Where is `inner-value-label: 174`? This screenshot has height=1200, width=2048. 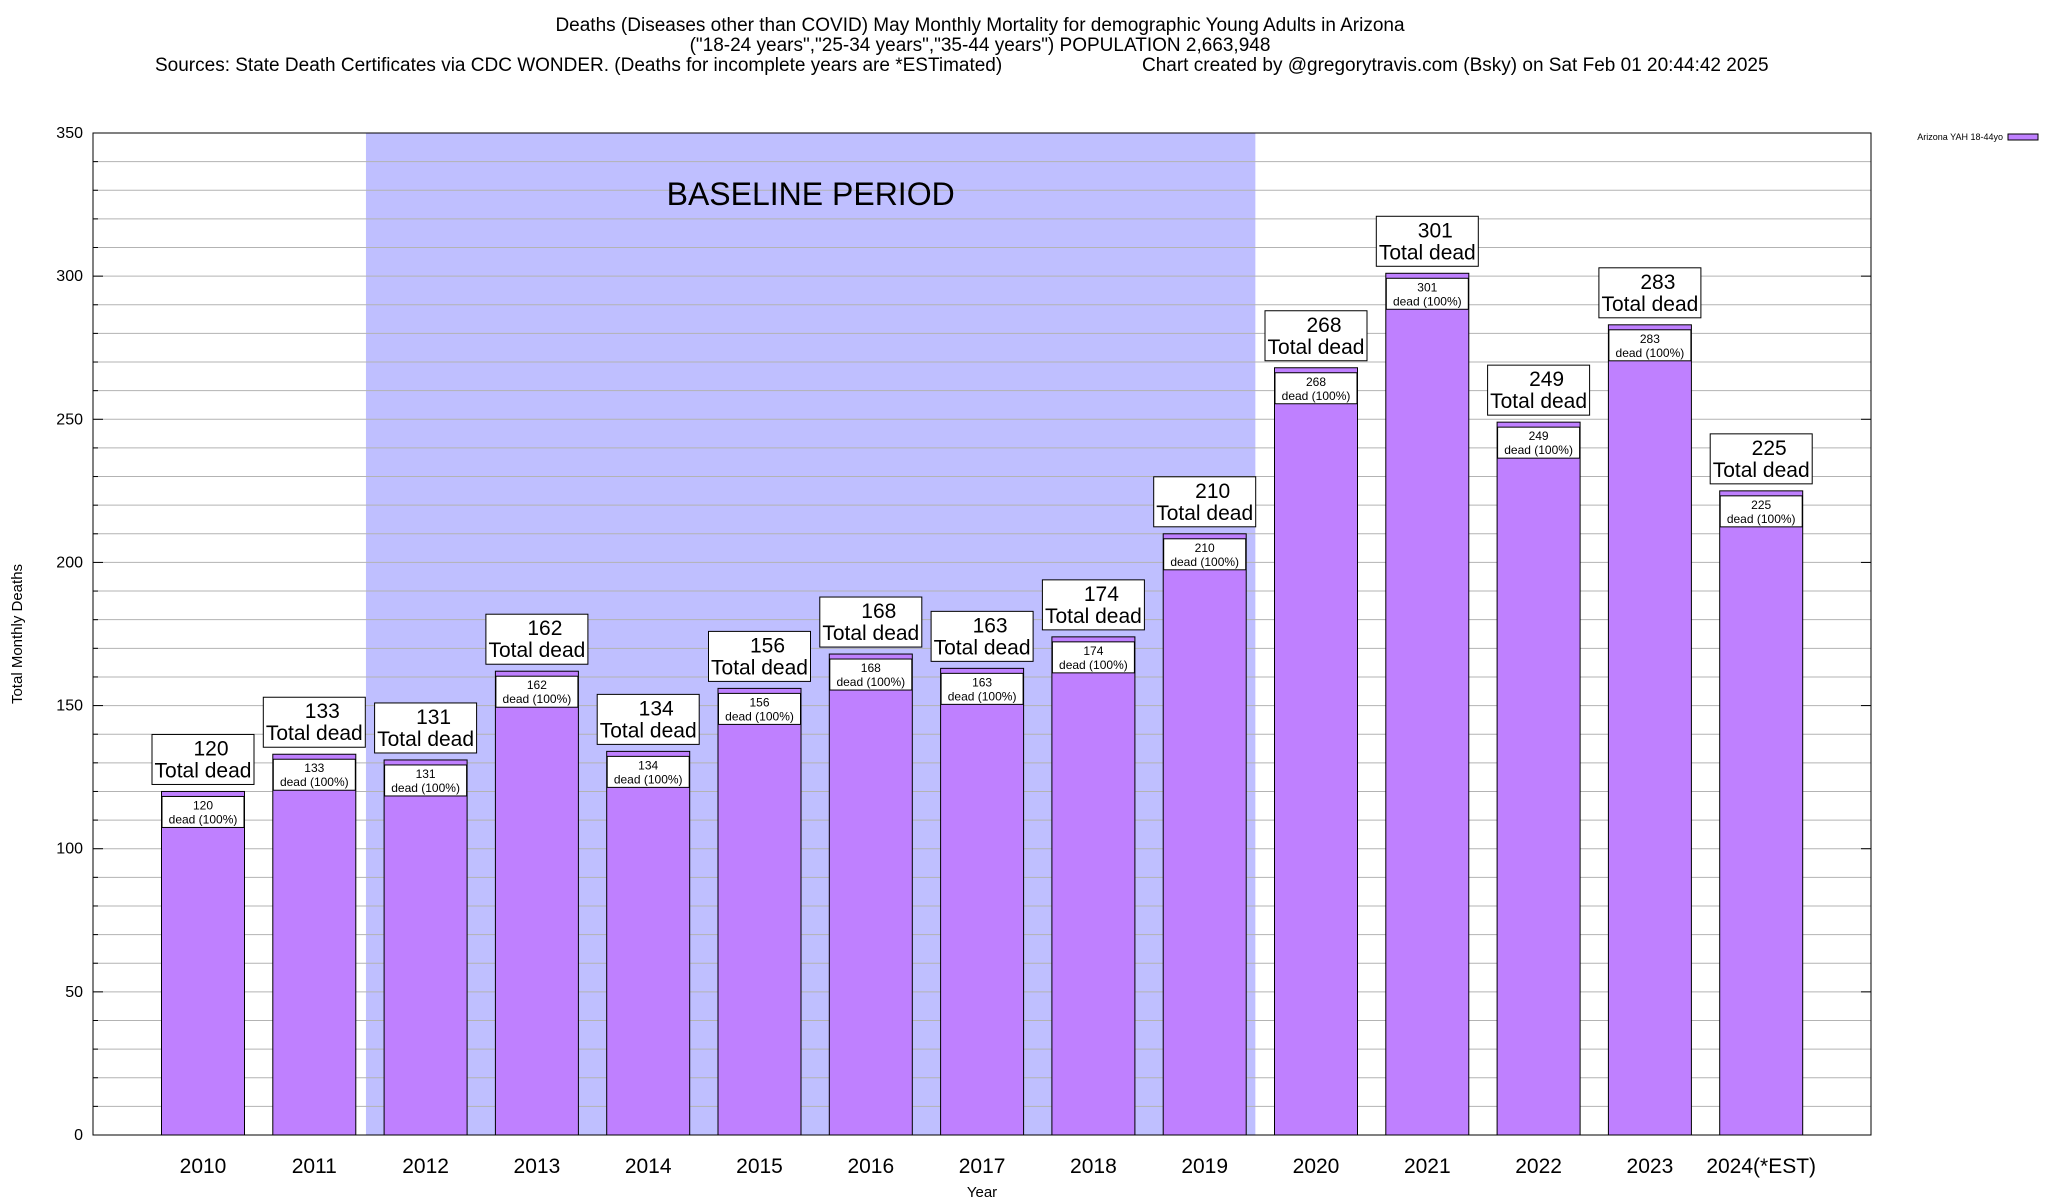 inner-value-label: 174 is located at coordinates (1093, 651).